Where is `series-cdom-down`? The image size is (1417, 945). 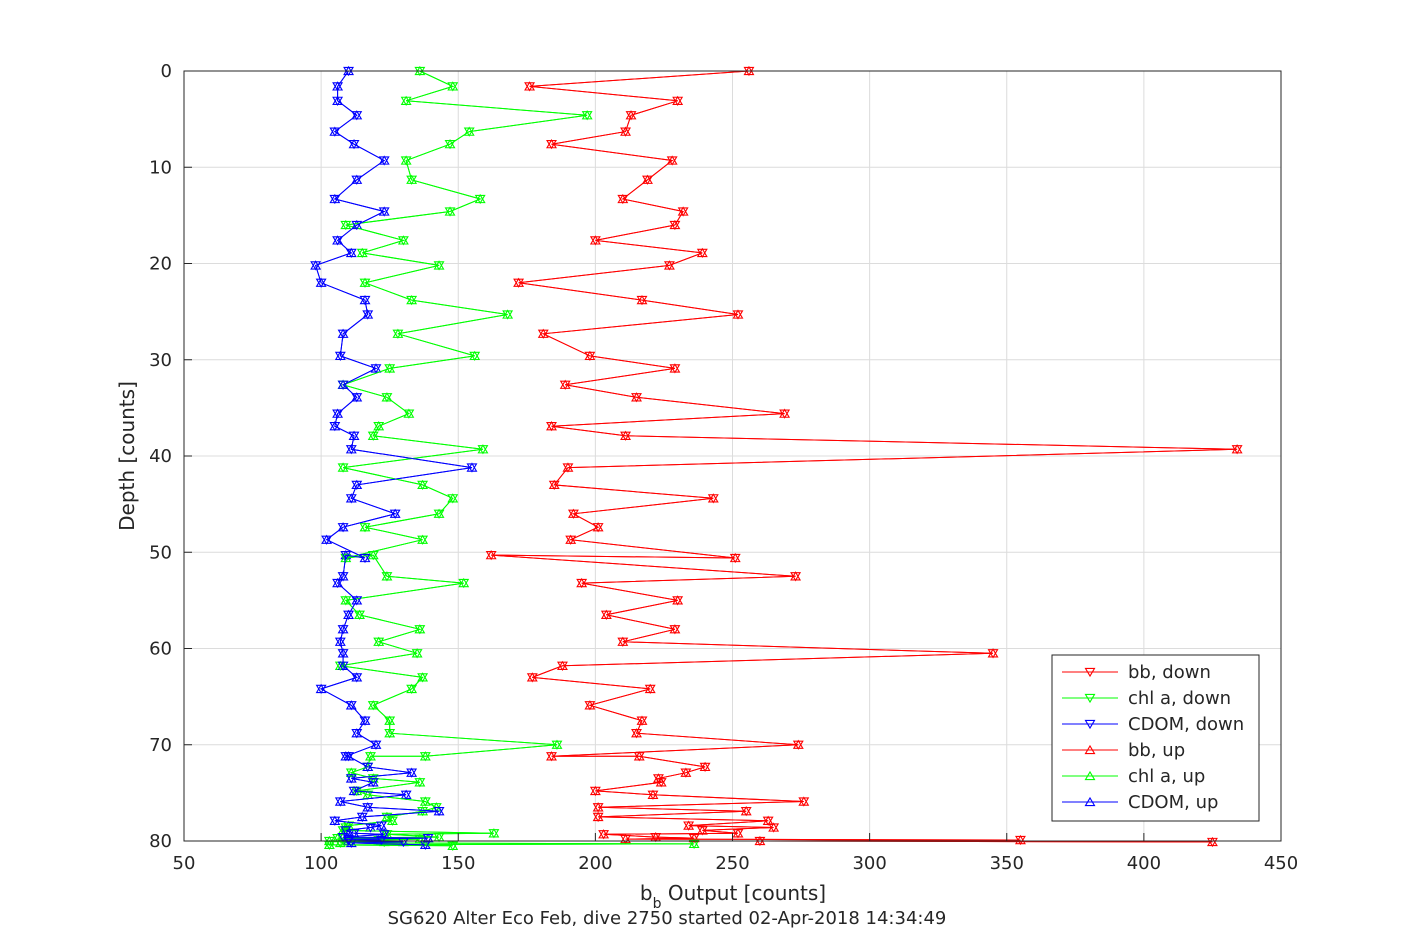 series-cdom-down is located at coordinates (394, 458).